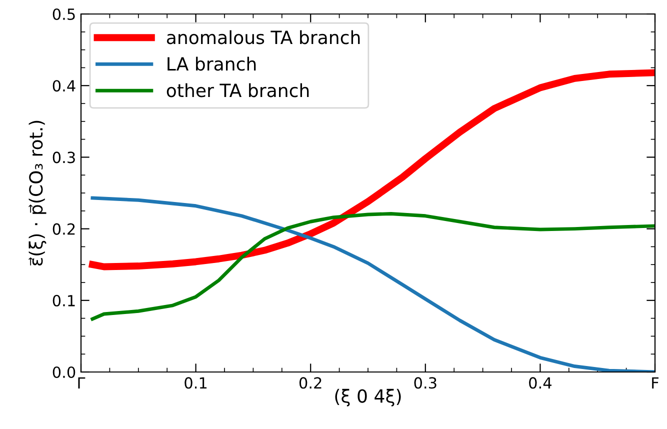  I want to click on x-tick-label: 0.2, so click(310, 383).